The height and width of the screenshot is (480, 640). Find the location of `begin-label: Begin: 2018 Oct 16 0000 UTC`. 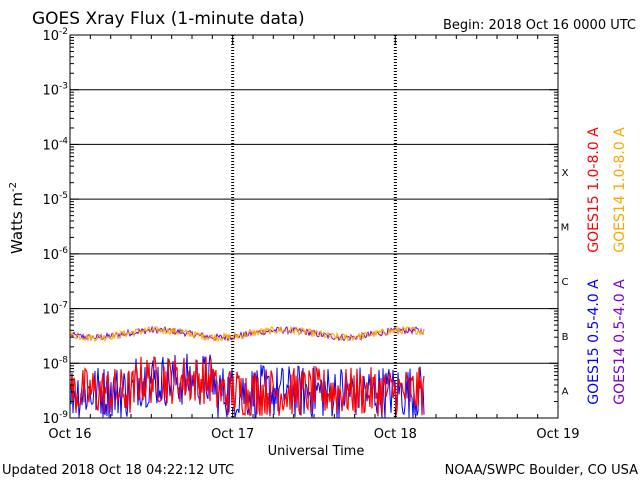

begin-label: Begin: 2018 Oct 16 0000 UTC is located at coordinates (539, 25).